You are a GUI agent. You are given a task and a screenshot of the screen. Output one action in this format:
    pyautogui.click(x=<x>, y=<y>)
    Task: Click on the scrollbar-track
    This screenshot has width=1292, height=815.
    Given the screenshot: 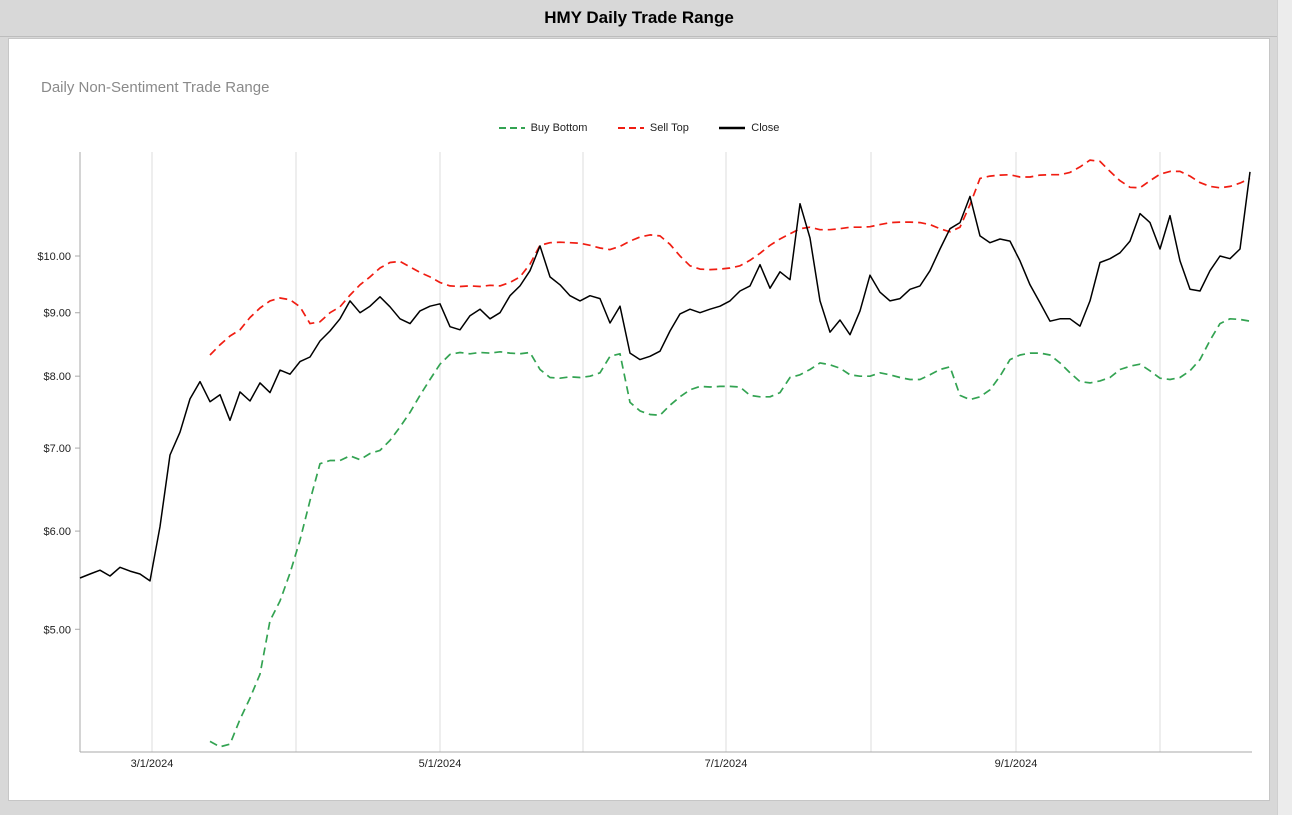 What is the action you would take?
    pyautogui.click(x=1284, y=407)
    